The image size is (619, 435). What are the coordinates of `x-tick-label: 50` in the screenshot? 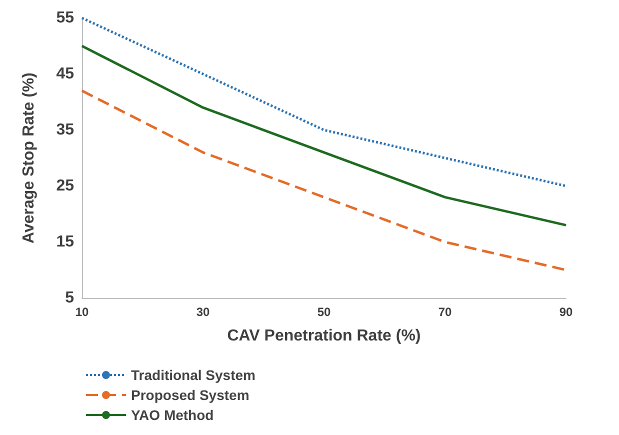 It's located at (324, 312).